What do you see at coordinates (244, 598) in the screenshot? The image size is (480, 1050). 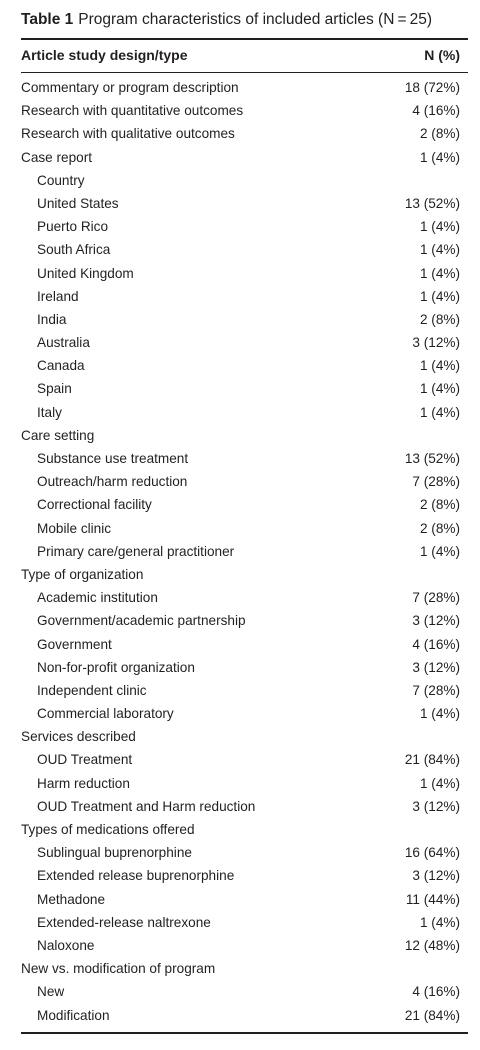 I see `table-row: Academic institution 7 (28%)` at bounding box center [244, 598].